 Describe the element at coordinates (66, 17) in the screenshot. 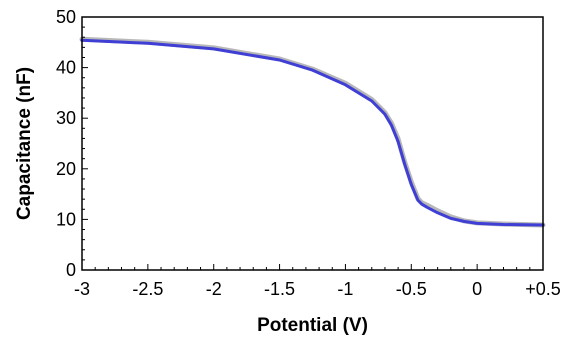

I see `y-tick-label: 50` at that location.